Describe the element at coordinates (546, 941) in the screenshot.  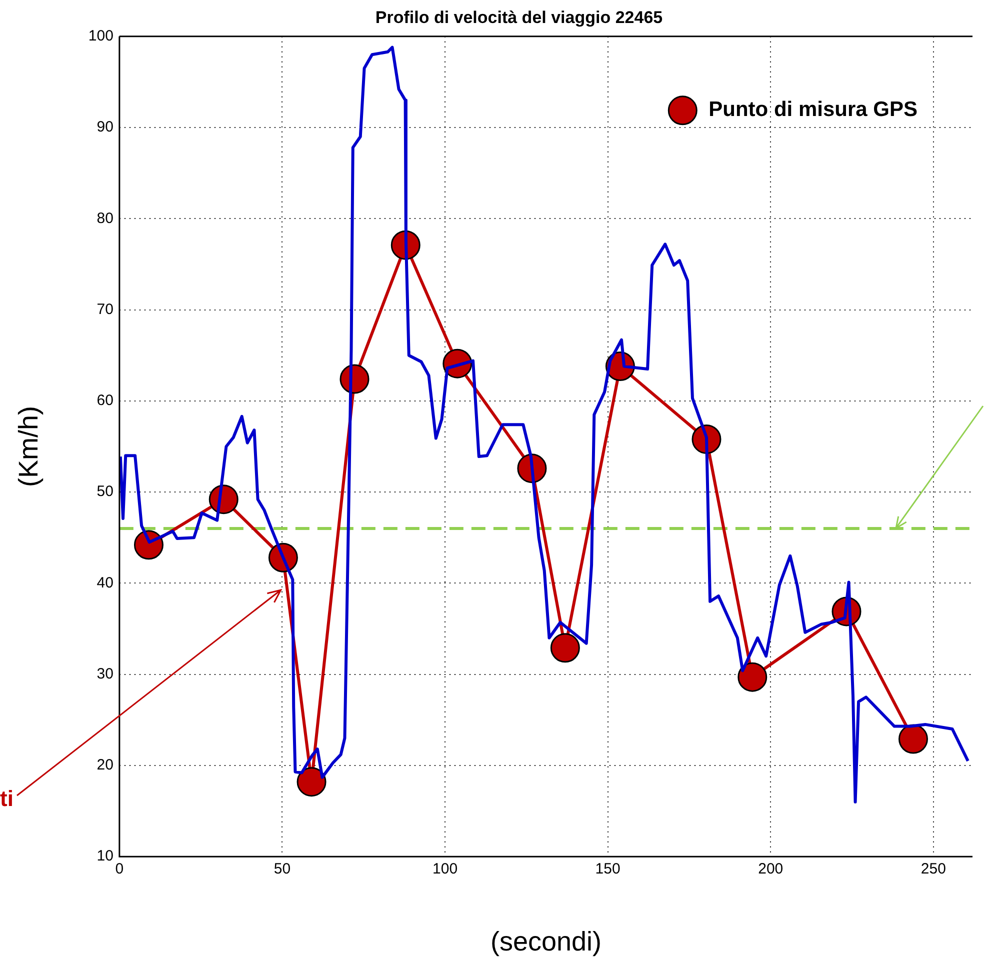
I see `x-axis-title: (secondi)` at that location.